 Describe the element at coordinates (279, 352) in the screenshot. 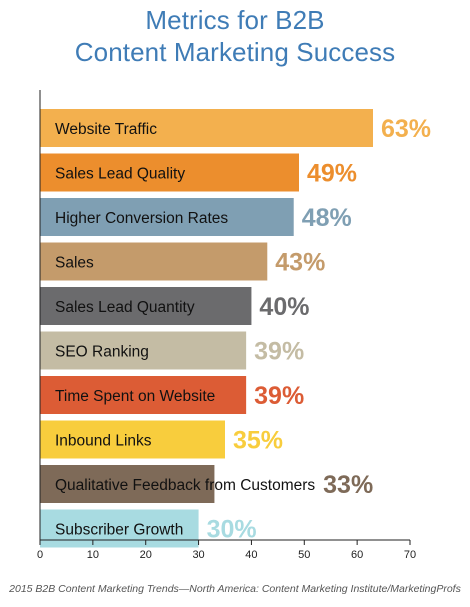

I see `value-label-6: 39%` at that location.